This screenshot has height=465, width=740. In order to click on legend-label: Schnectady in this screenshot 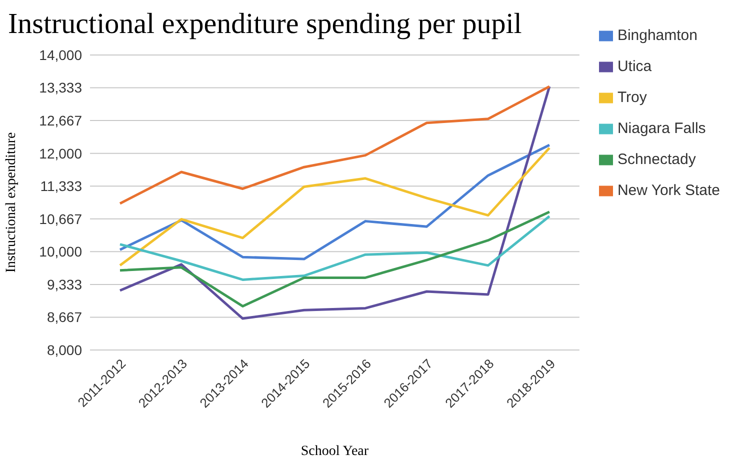, I will do `click(656, 159)`.